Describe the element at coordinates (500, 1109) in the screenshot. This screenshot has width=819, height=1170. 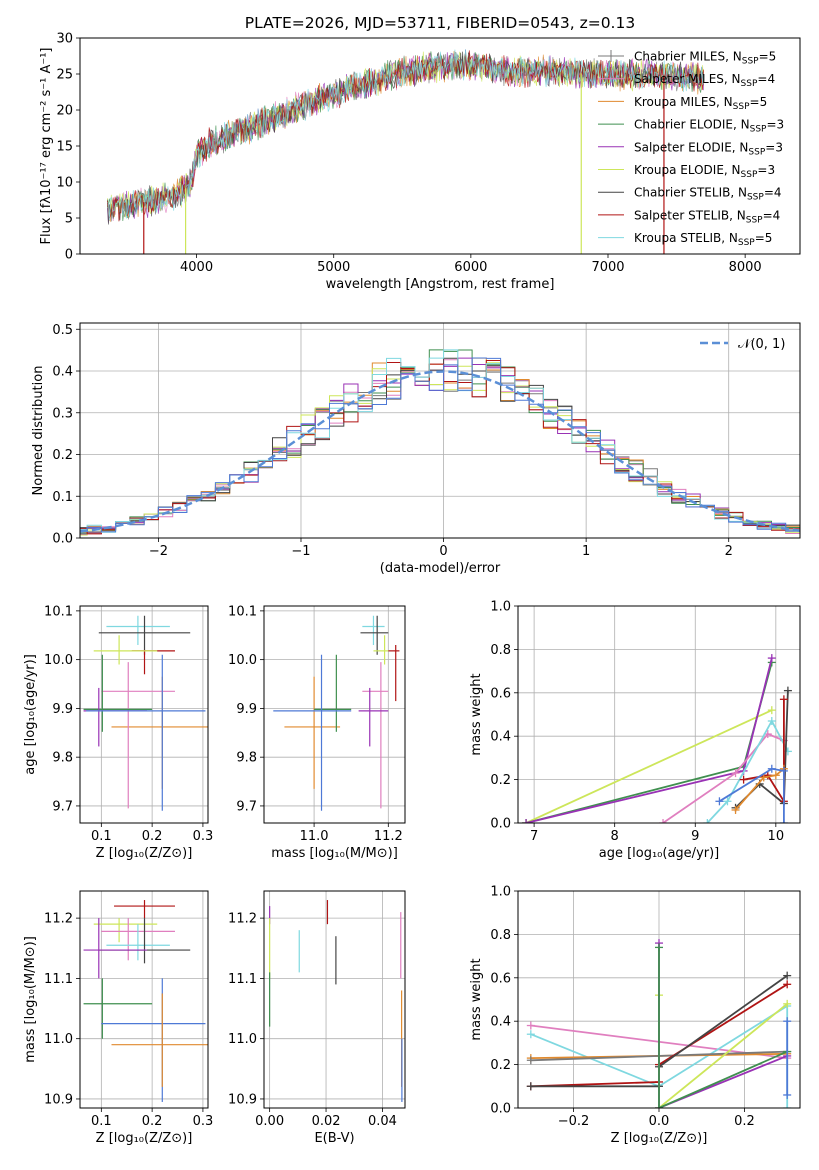
I see `y-tick-label: 0.0` at that location.